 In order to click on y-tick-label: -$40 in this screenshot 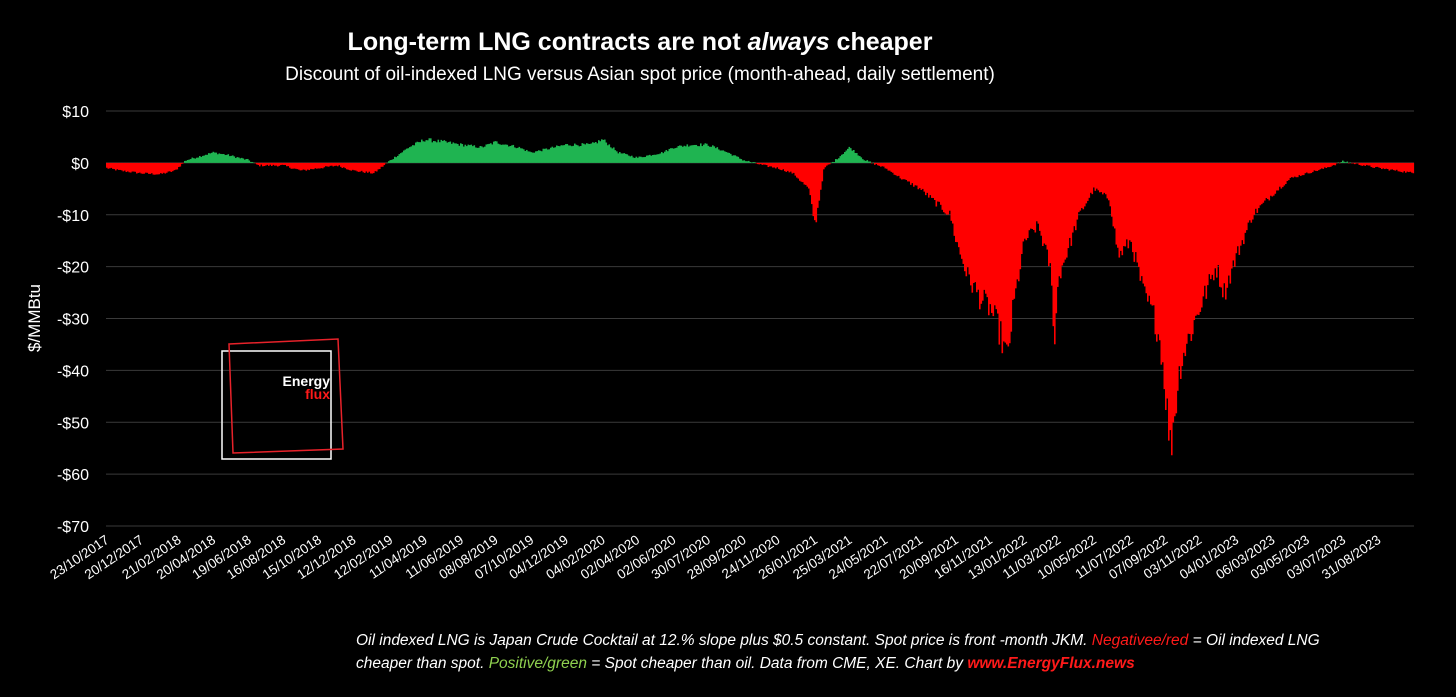, I will do `click(73, 371)`.